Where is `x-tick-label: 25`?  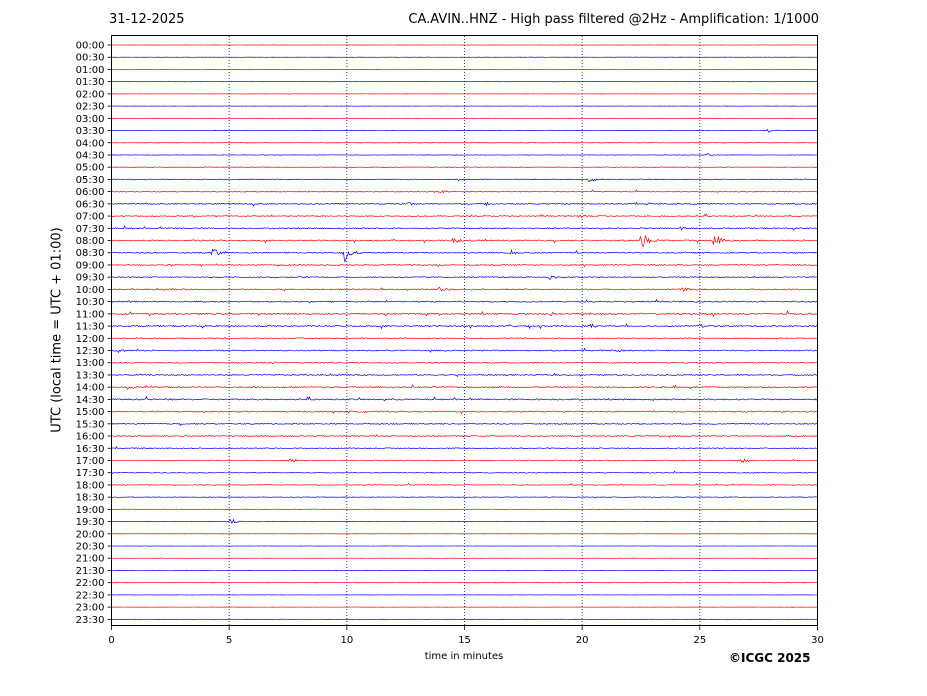
x-tick-label: 25 is located at coordinates (699, 640).